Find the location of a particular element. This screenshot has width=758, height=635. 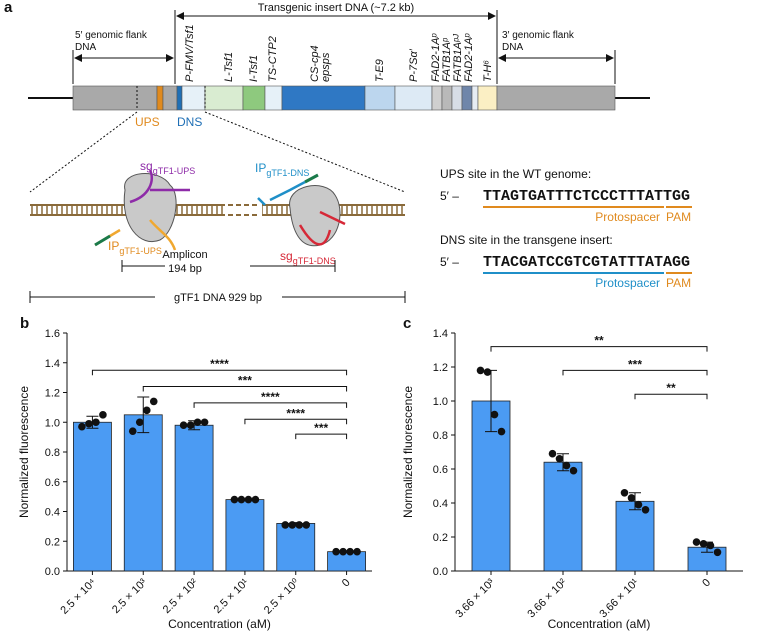

element-label: TS-CTP2 is located at coordinates (273, 59).